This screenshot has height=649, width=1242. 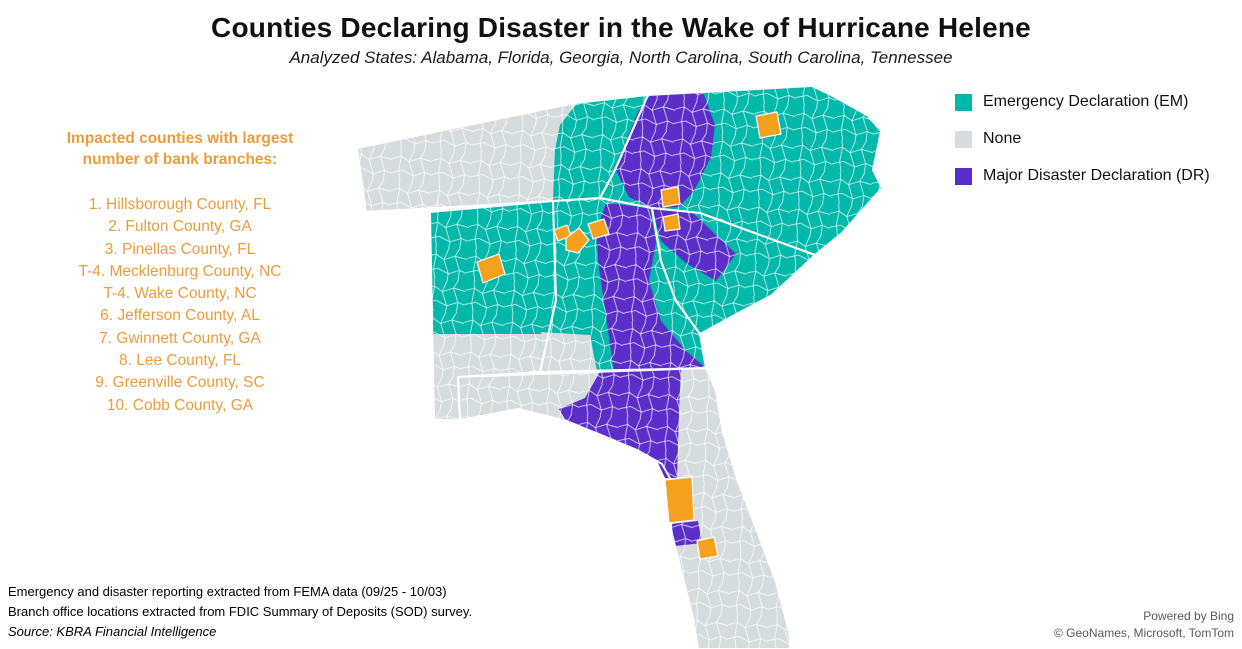 What do you see at coordinates (1082, 139) in the screenshot?
I see `legend-item-none: None` at bounding box center [1082, 139].